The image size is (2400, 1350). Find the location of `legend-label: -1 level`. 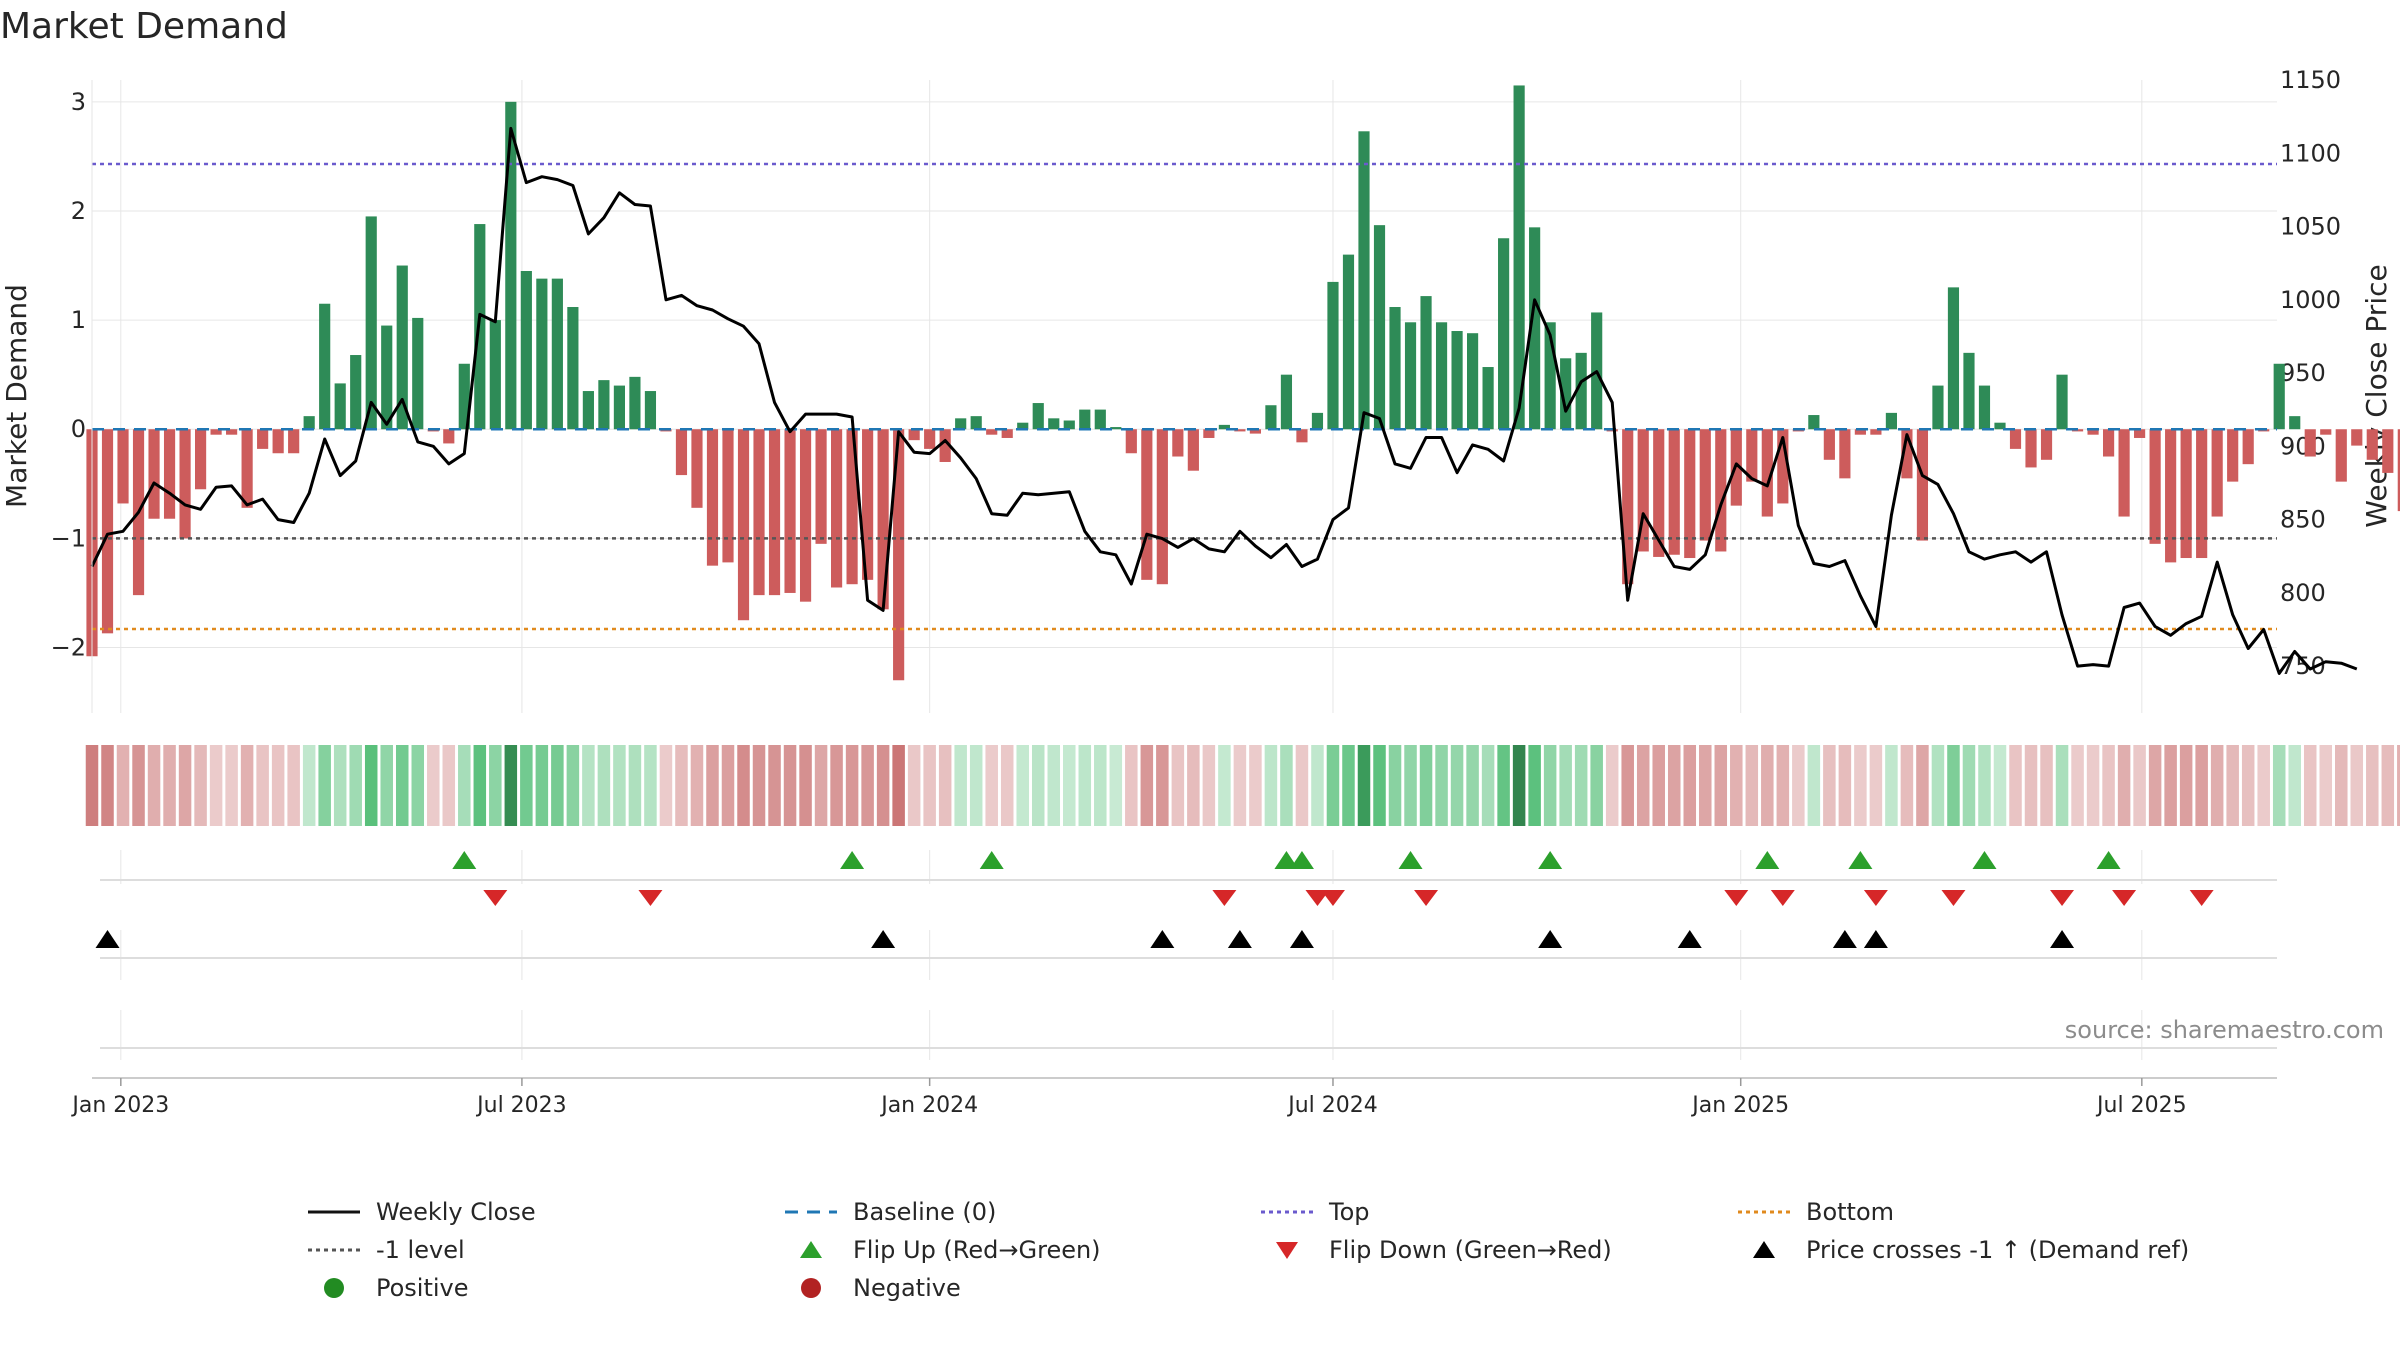

legend-label: -1 level is located at coordinates (420, 1250).